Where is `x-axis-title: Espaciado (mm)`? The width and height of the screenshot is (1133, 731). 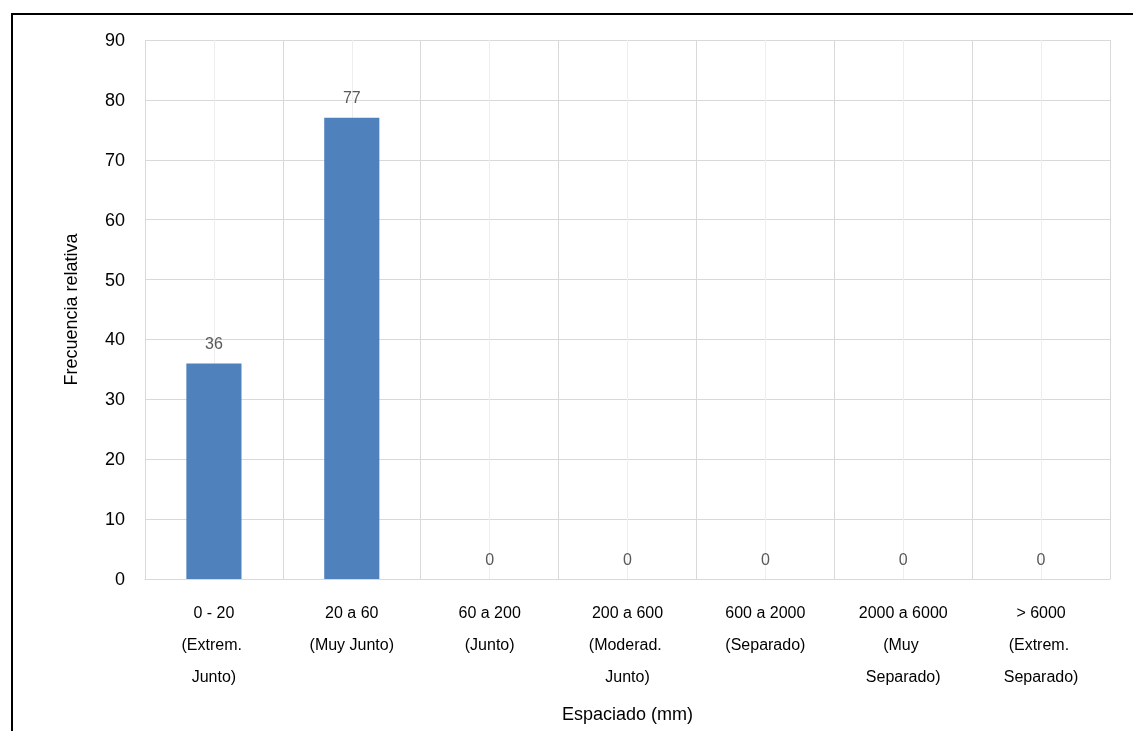 x-axis-title: Espaciado (mm) is located at coordinates (627, 714).